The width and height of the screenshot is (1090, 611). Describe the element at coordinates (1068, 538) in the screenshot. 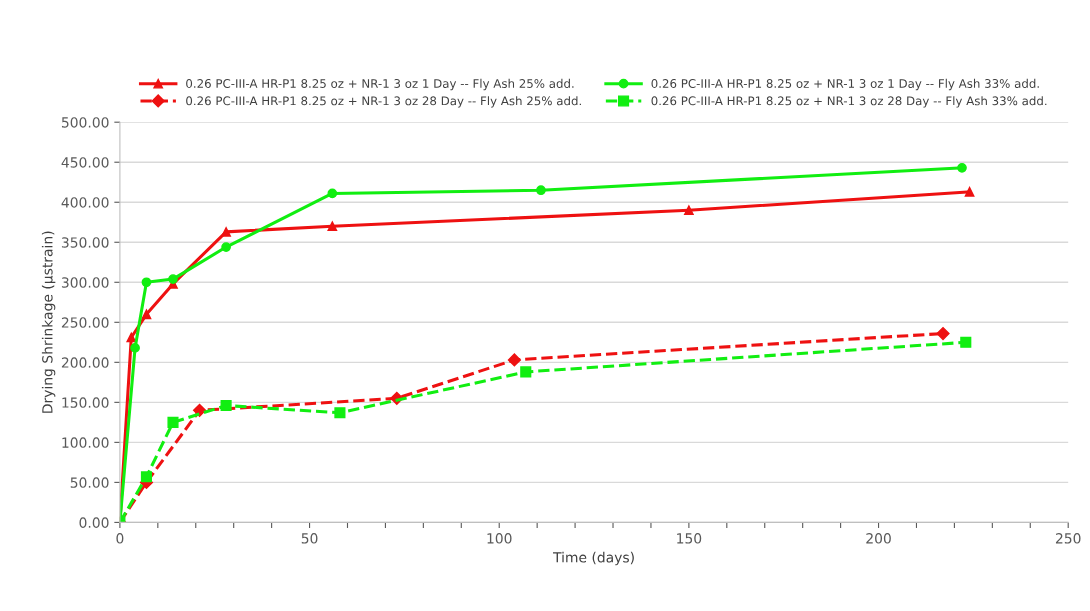

I see `x-tick-label: 250` at that location.